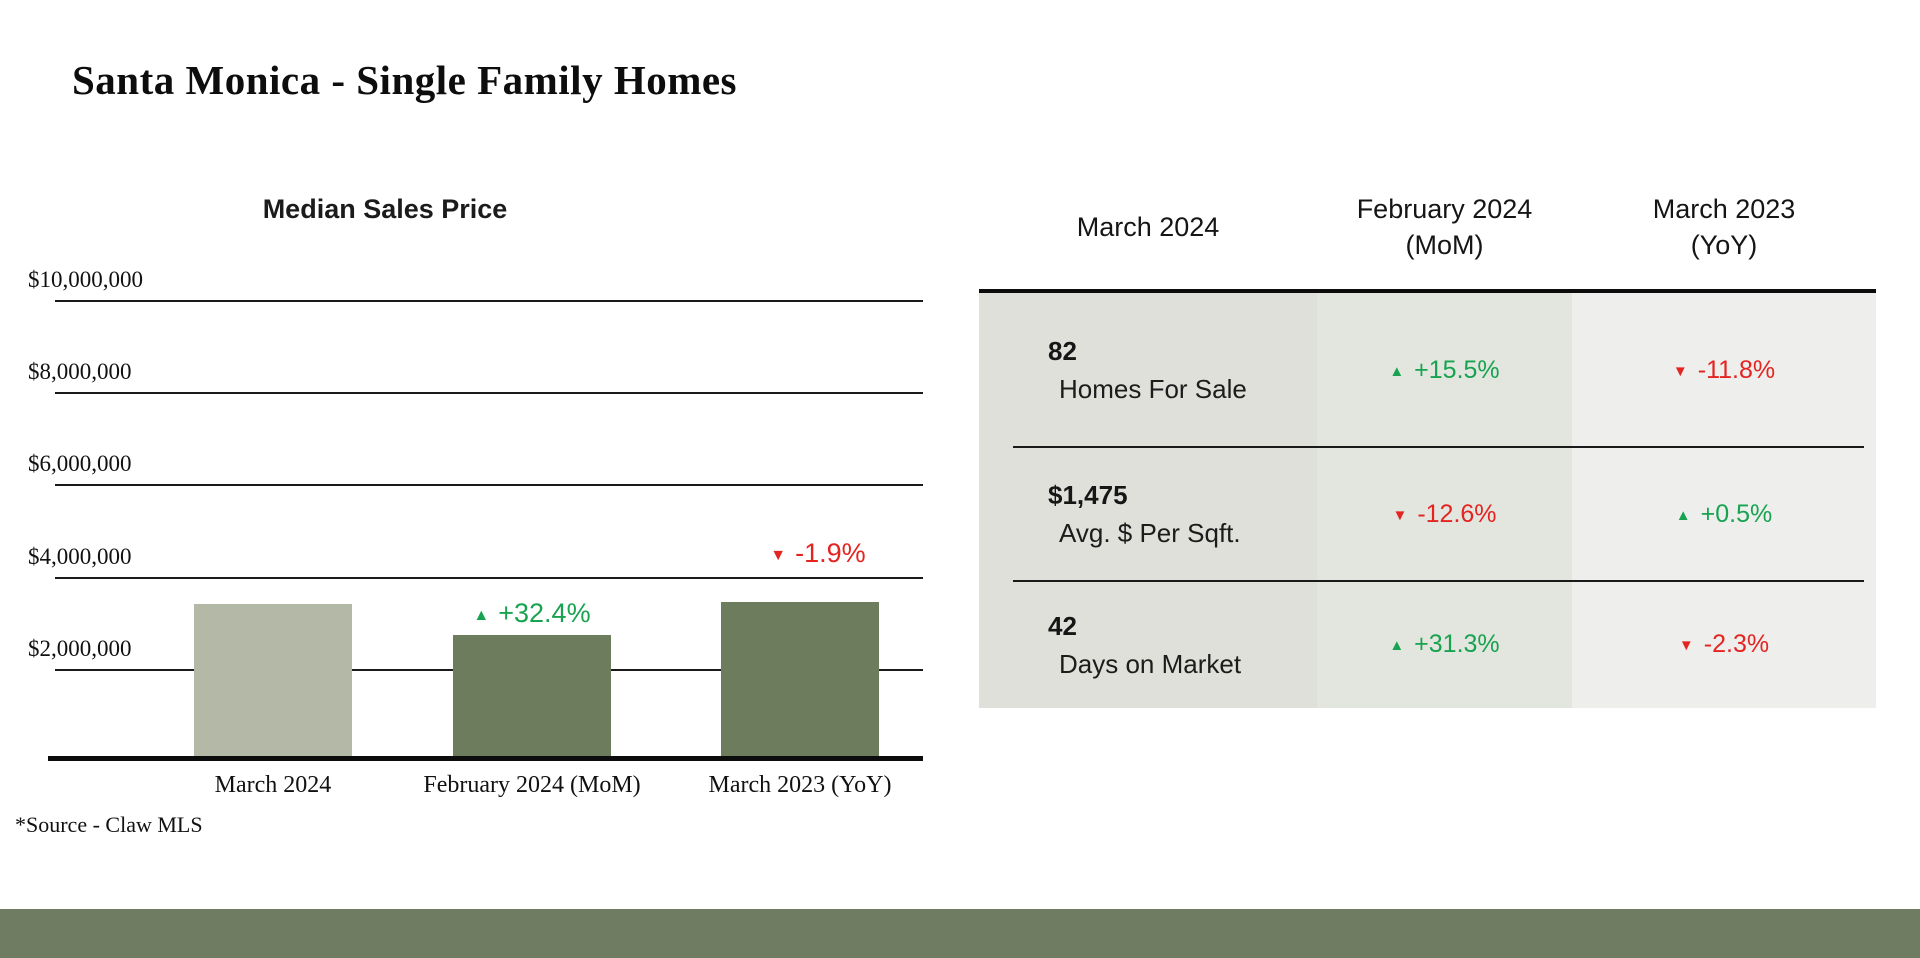 This screenshot has height=958, width=1920. What do you see at coordinates (1150, 533) in the screenshot?
I see `stat-label: Avg. $ Per Sqft.` at bounding box center [1150, 533].